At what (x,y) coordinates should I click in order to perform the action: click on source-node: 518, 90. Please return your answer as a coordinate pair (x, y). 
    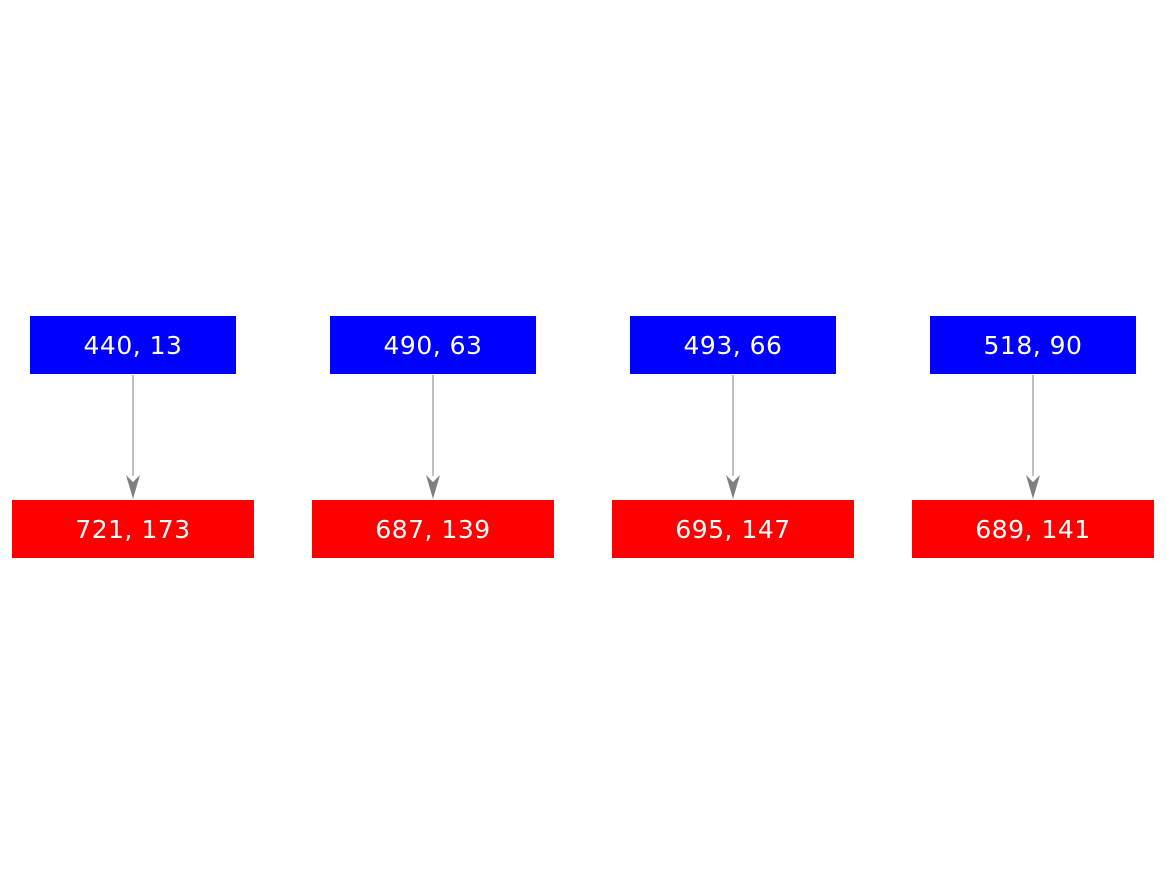
    Looking at the image, I should click on (1033, 345).